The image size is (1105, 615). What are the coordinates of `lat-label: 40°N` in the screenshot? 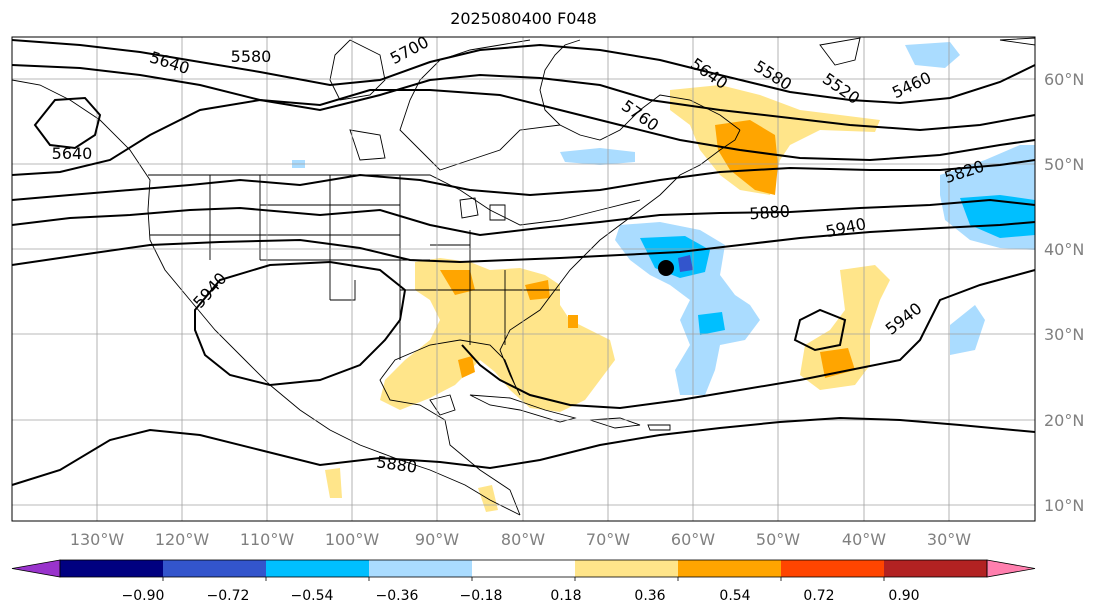 It's located at (1064, 249).